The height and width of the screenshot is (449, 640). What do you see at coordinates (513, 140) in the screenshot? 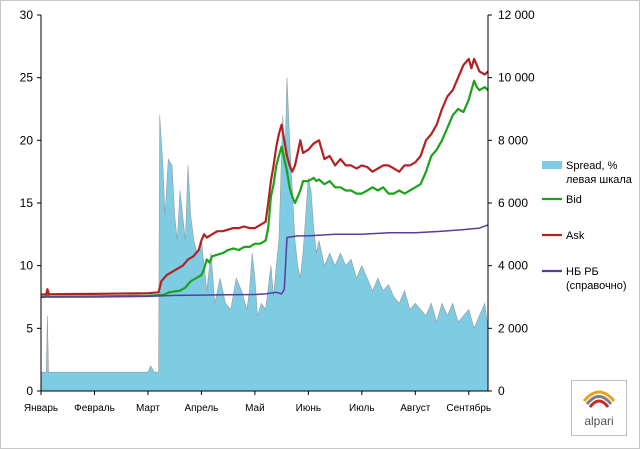
I see `right-tick-label: 8 000` at bounding box center [513, 140].